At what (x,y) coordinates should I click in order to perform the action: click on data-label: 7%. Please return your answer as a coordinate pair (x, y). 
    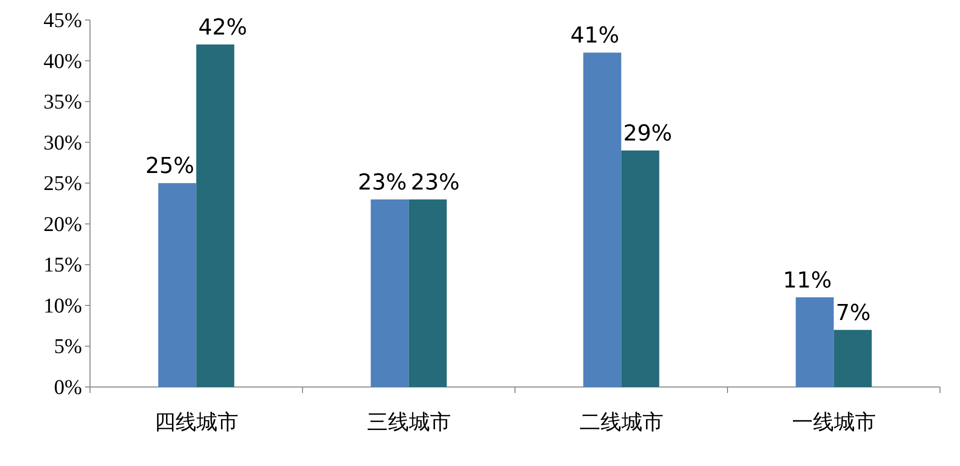
    Looking at the image, I should click on (853, 313).